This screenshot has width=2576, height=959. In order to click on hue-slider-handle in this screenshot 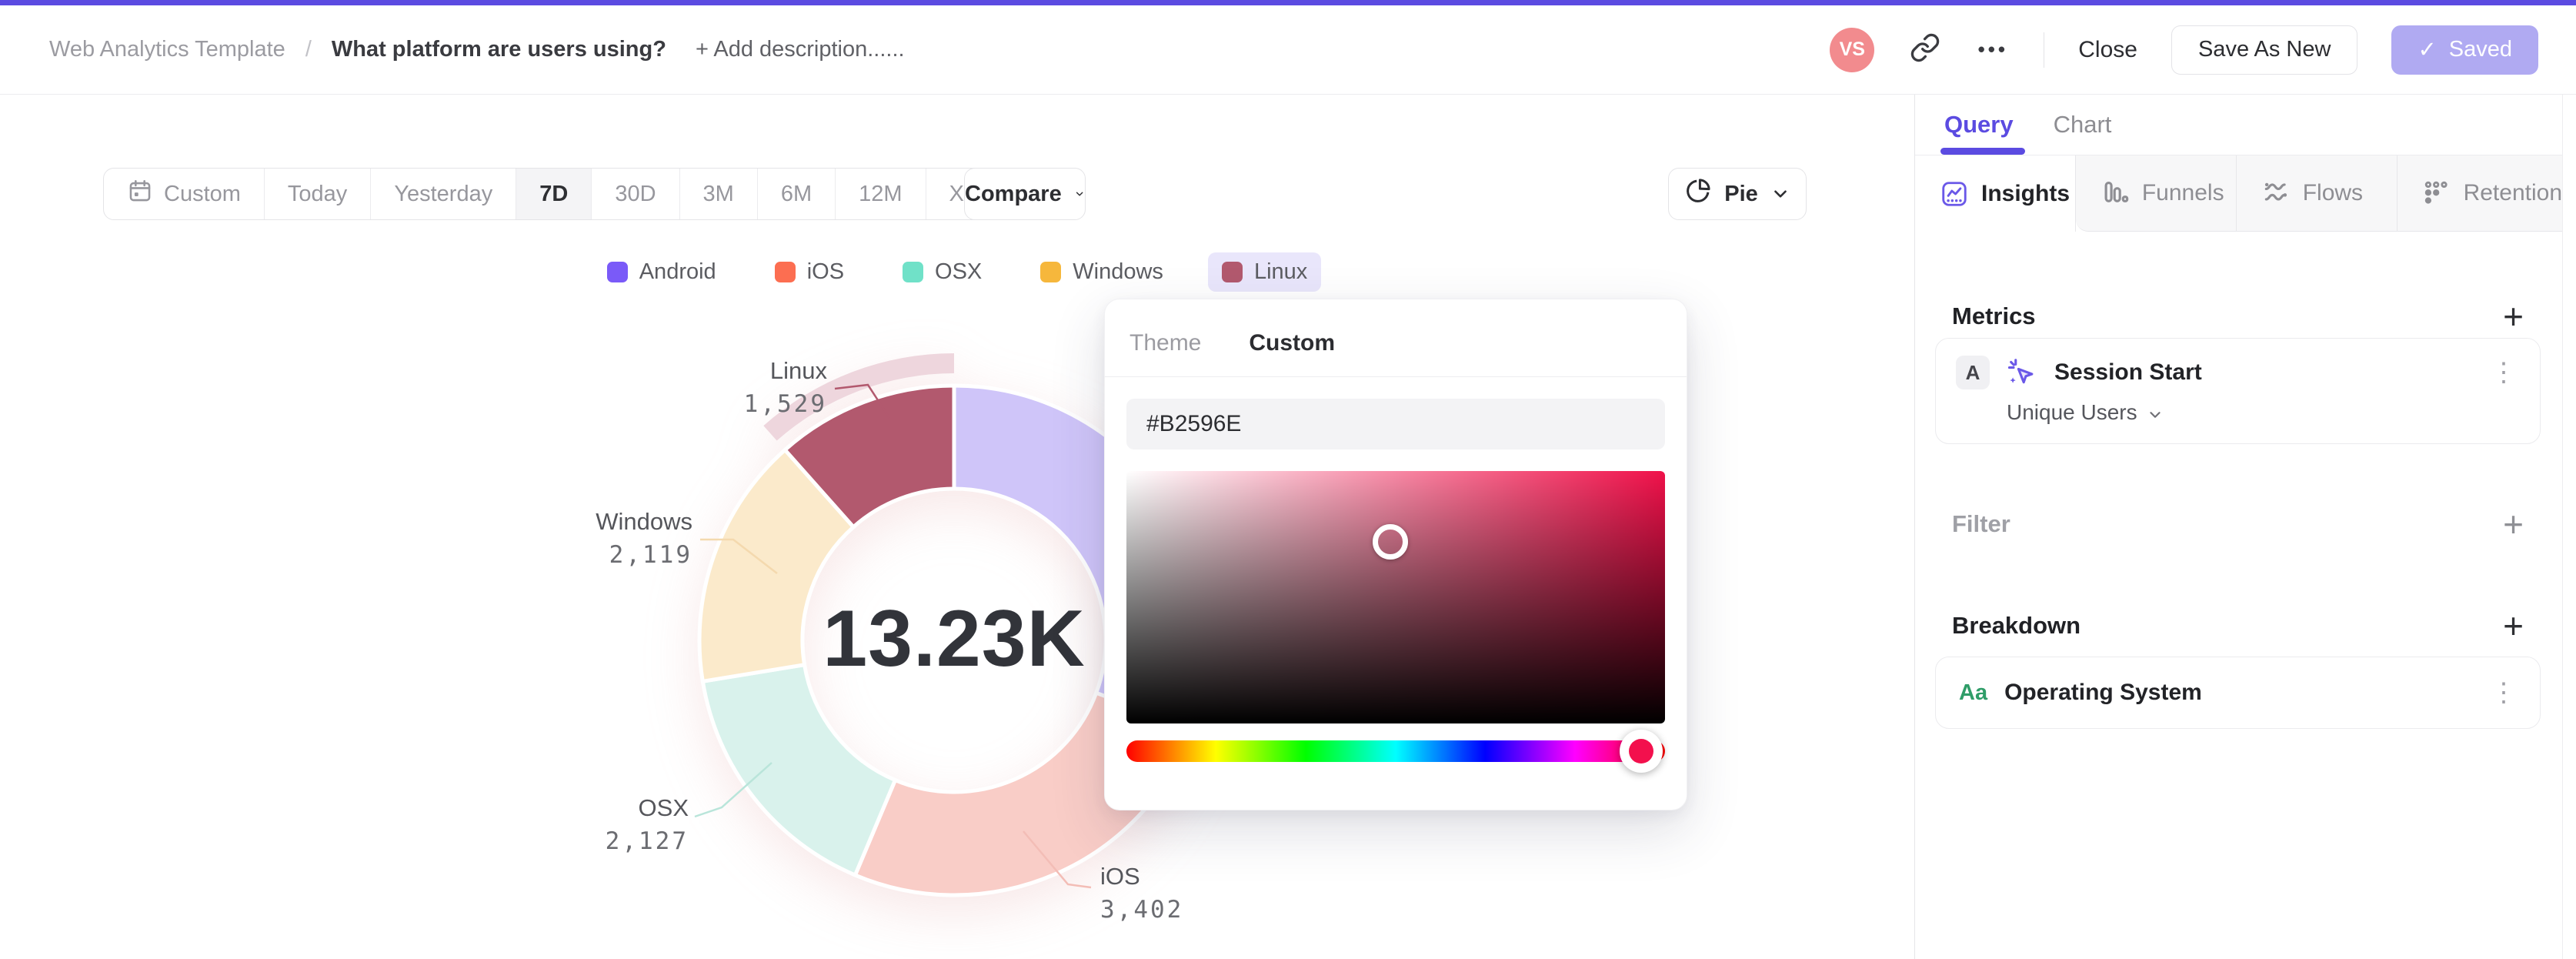, I will do `click(1641, 751)`.